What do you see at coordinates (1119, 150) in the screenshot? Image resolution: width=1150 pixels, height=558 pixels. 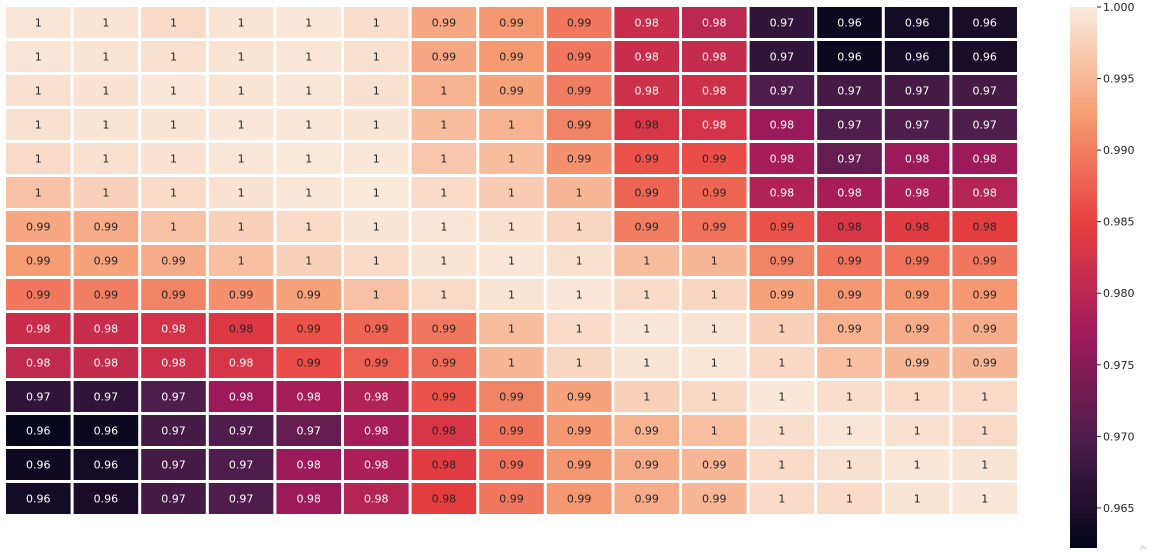 I see `colorbar-tick-label: 0.990` at bounding box center [1119, 150].